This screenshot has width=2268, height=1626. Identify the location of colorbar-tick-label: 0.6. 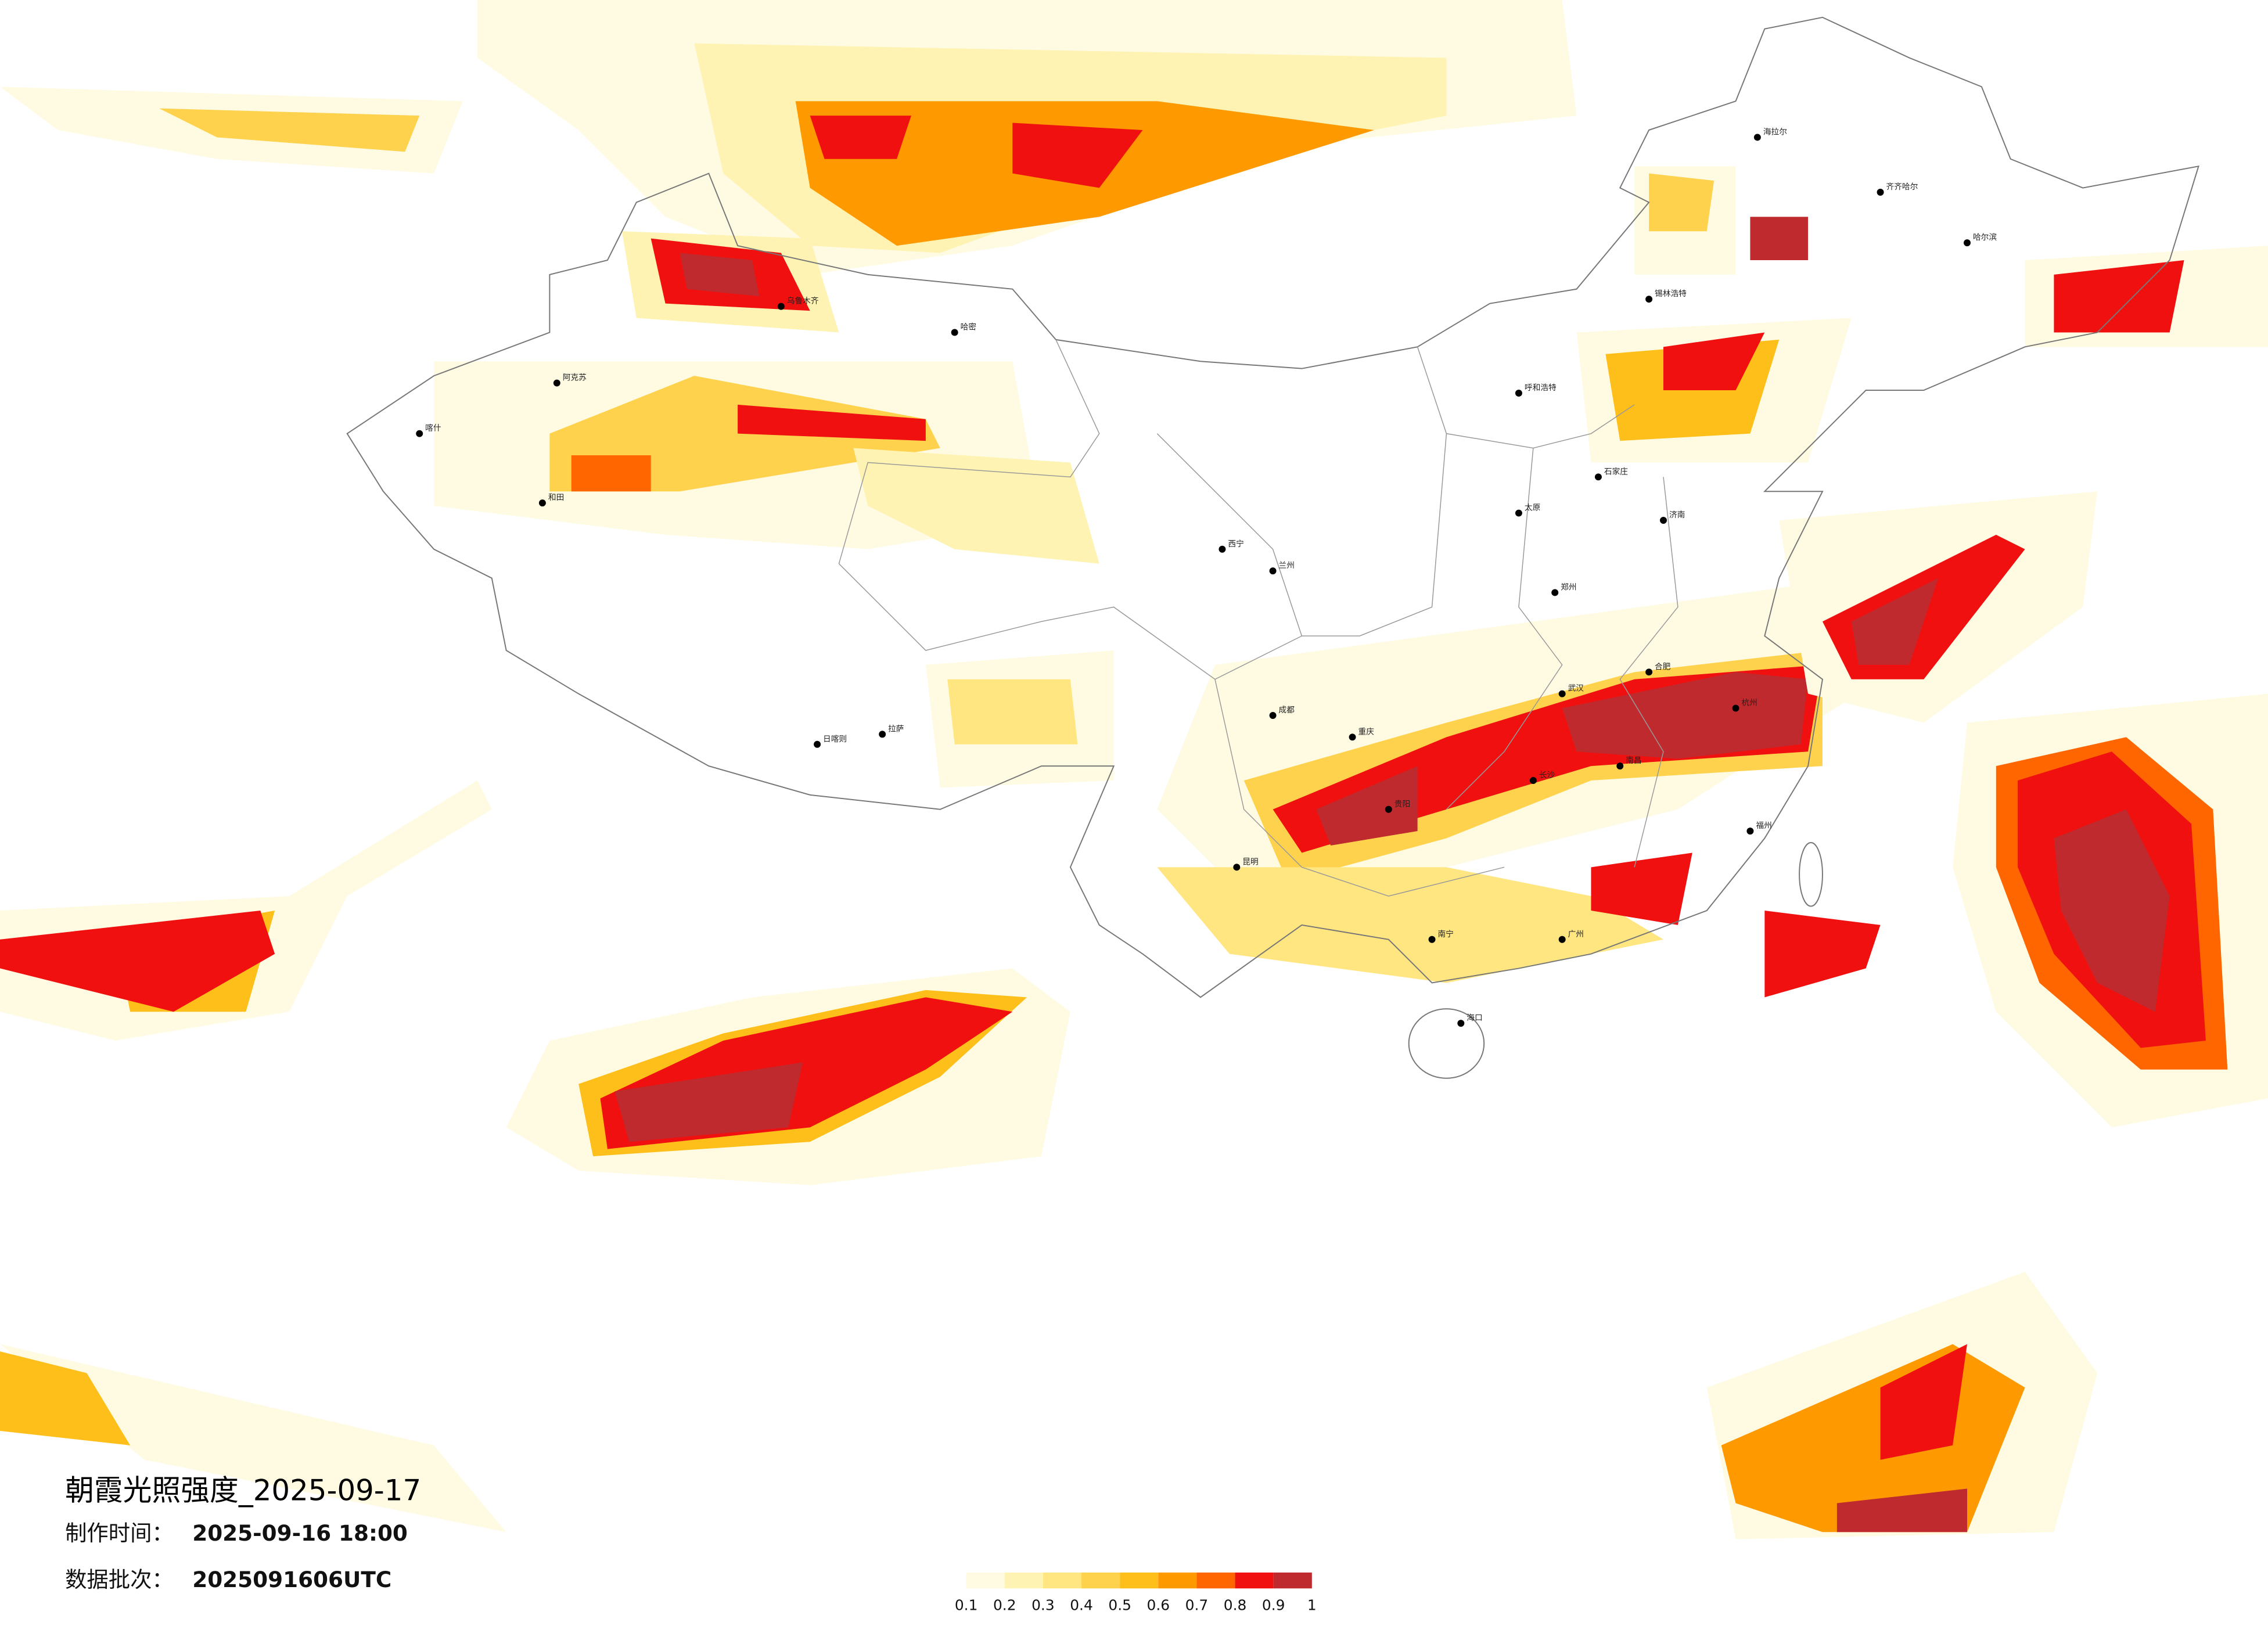
(1158, 1606).